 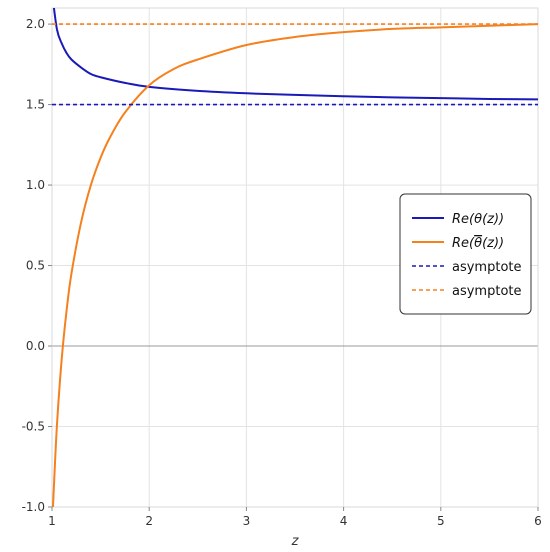 What do you see at coordinates (487, 267) in the screenshot?
I see `legend-label-3: asymptote` at bounding box center [487, 267].